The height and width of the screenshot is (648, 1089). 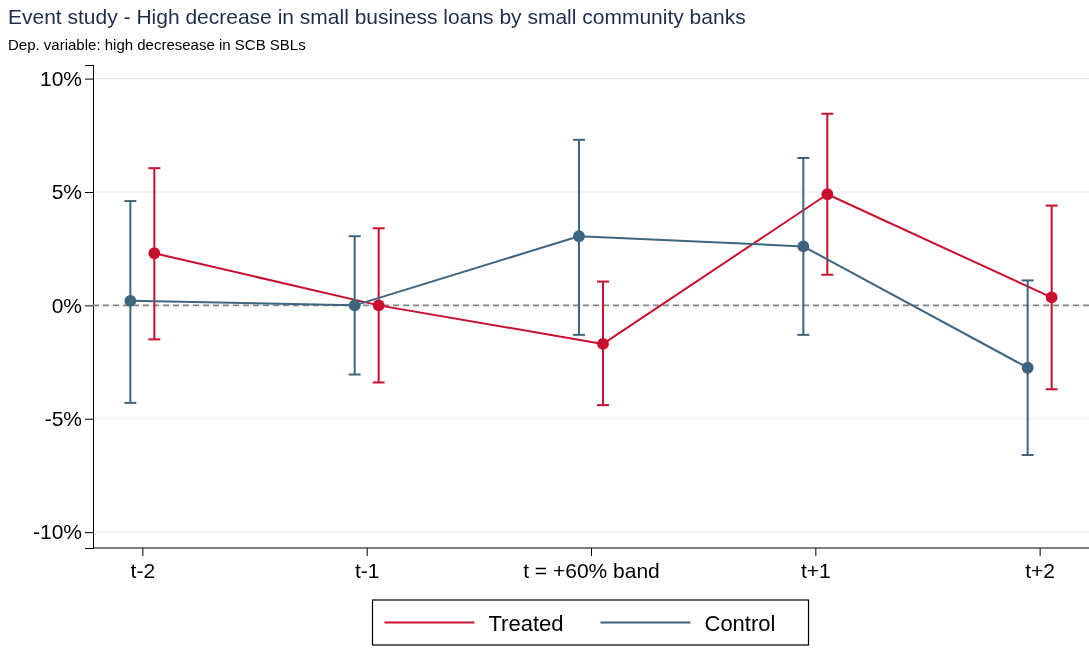 What do you see at coordinates (157, 44) in the screenshot?
I see `chart-subtitle: Dep. variable: high decresease in SCB SBLs` at bounding box center [157, 44].